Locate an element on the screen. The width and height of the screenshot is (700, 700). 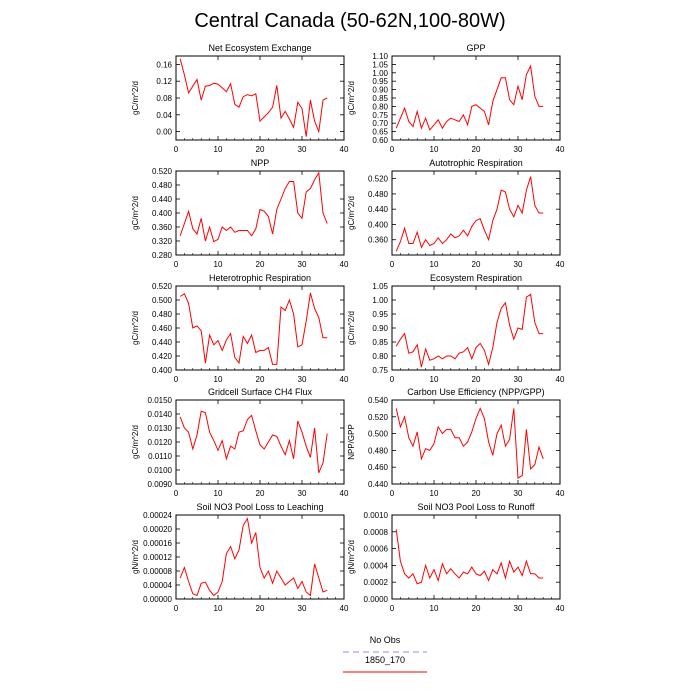
y-axis-label: gN/m^2/d is located at coordinates (351, 557).